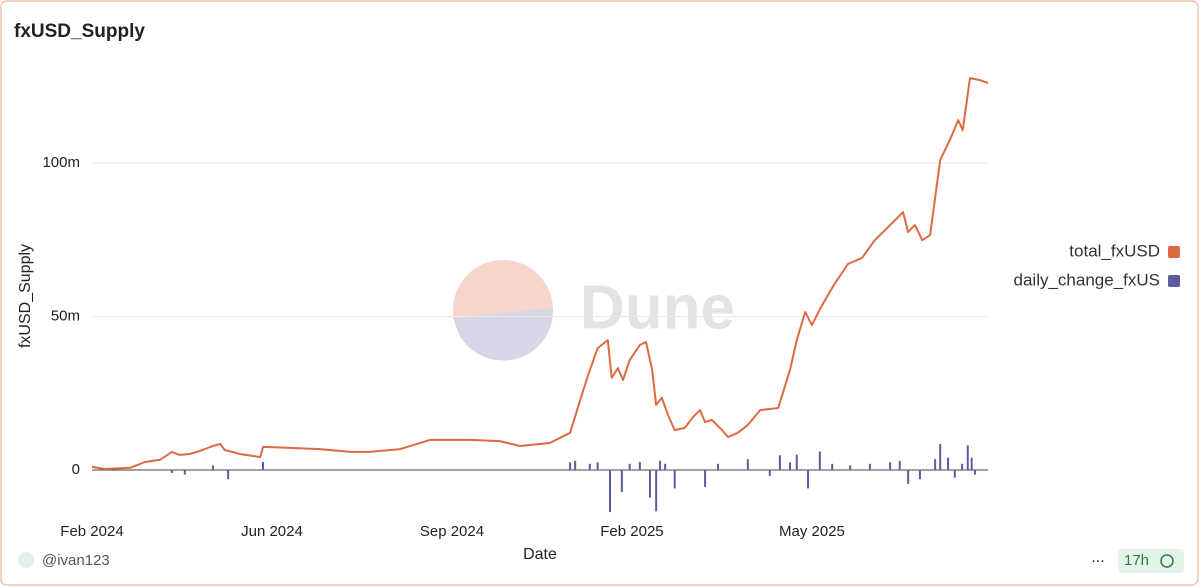 This screenshot has height=587, width=1200. Describe the element at coordinates (540, 554) in the screenshot. I see `x-axis-label: Date` at that location.